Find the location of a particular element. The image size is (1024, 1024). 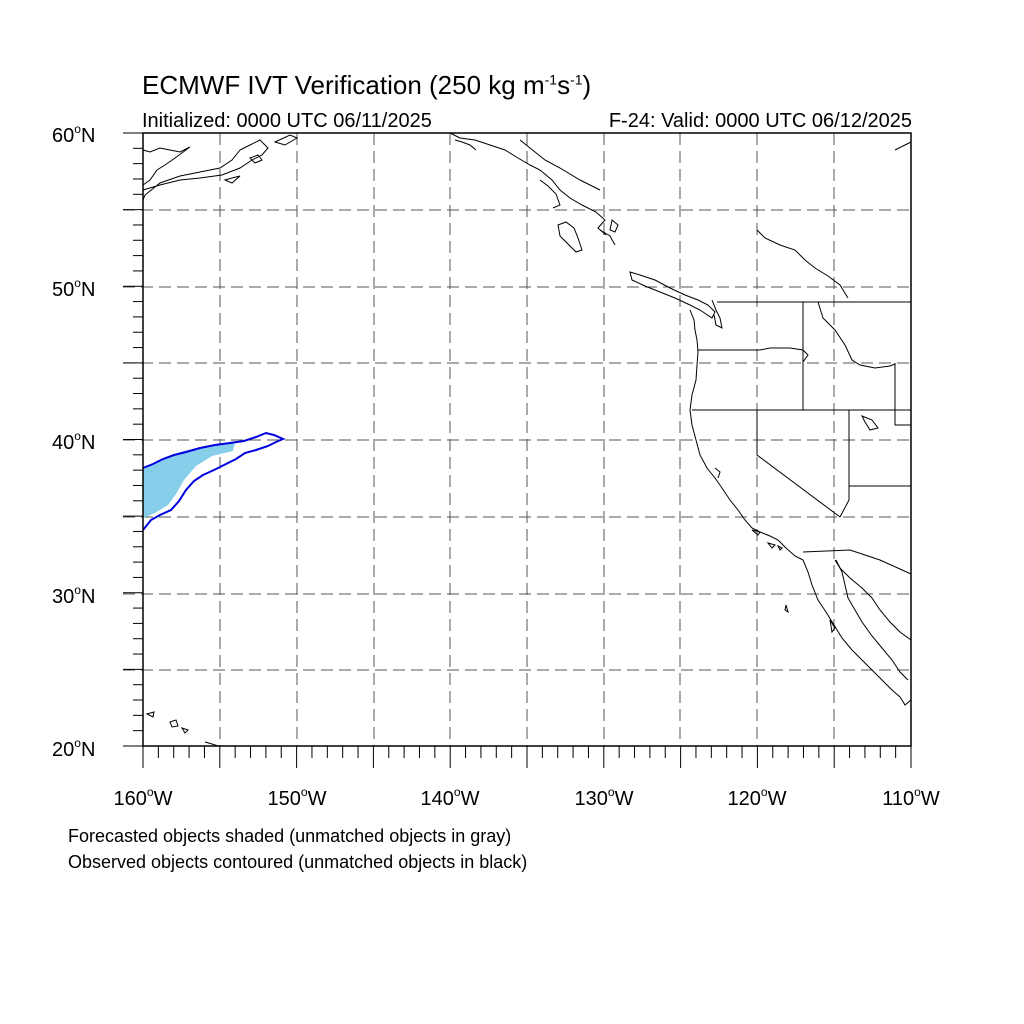

y-tick-label-40n: 40oN is located at coordinates (74, 441).